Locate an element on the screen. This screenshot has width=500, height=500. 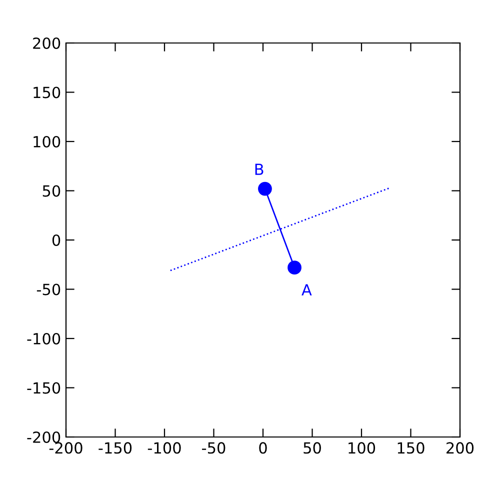
annotation: A is located at coordinates (307, 290).